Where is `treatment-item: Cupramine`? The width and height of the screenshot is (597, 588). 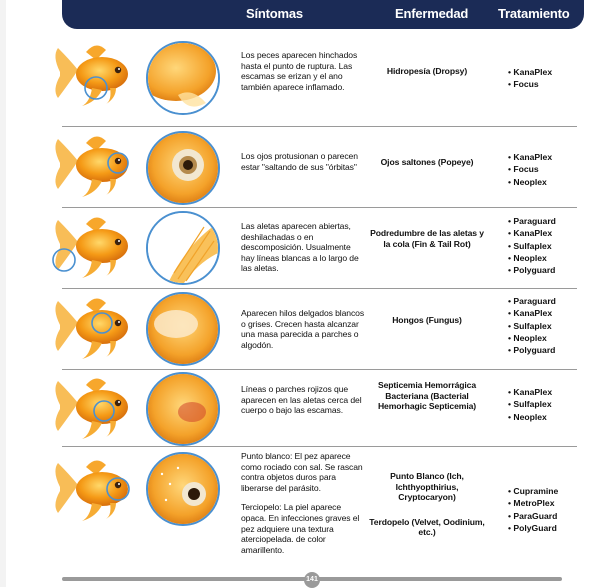 treatment-item: Cupramine is located at coordinates (533, 491).